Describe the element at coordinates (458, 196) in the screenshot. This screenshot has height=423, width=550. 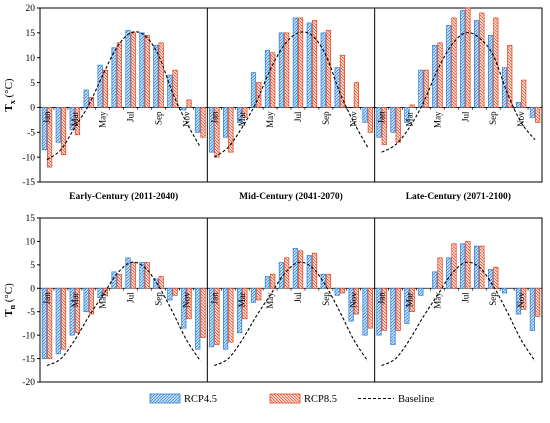
I see `period-label: Late-Century (2071-2100)` at that location.